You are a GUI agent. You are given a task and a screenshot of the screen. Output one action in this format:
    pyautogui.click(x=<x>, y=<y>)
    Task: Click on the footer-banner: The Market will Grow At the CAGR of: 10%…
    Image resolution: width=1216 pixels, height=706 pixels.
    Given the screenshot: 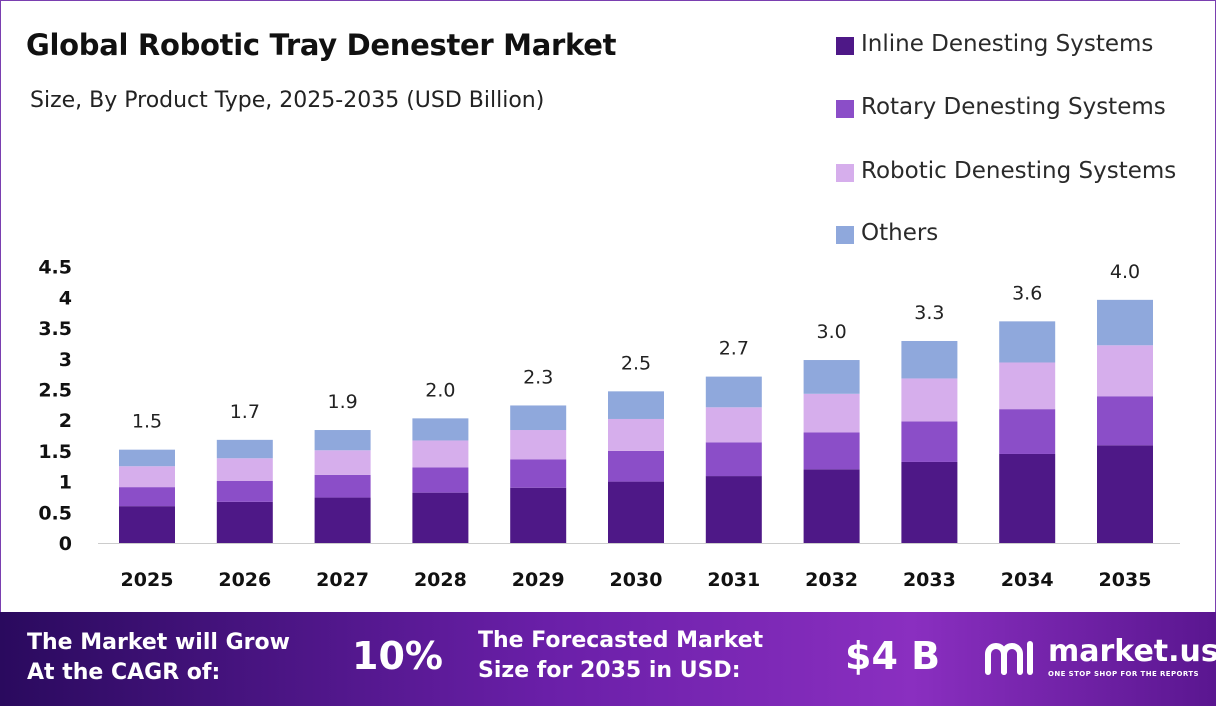 What is the action you would take?
    pyautogui.click(x=608, y=659)
    